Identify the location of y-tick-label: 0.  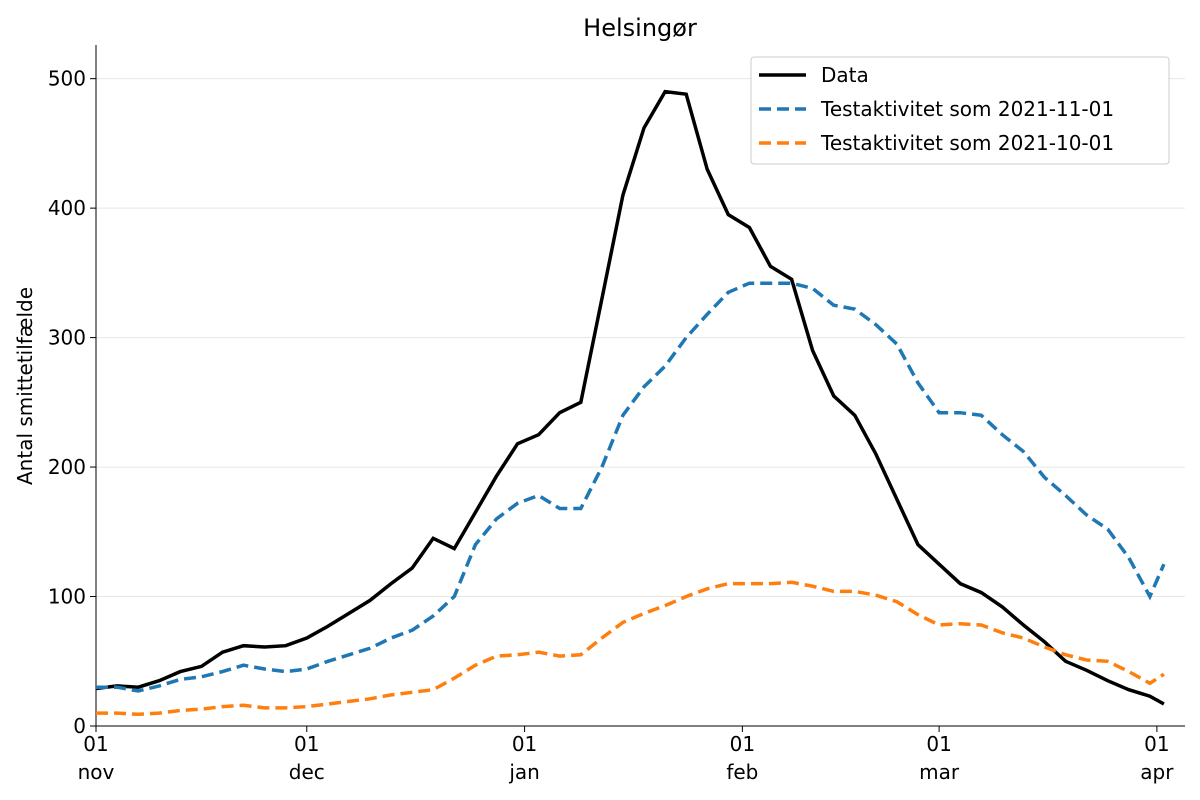
(79, 726).